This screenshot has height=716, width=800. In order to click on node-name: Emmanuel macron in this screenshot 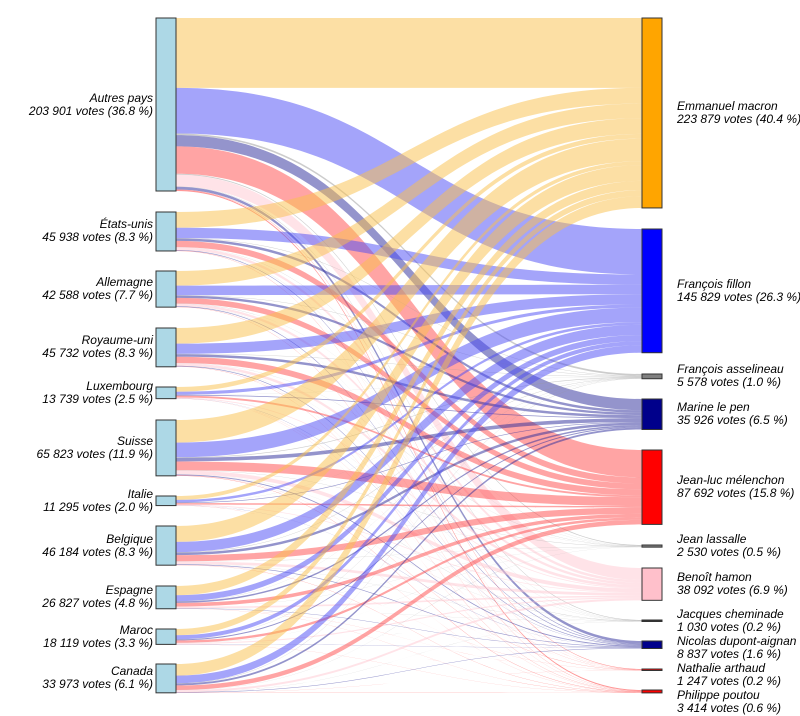, I will do `click(727, 105)`.